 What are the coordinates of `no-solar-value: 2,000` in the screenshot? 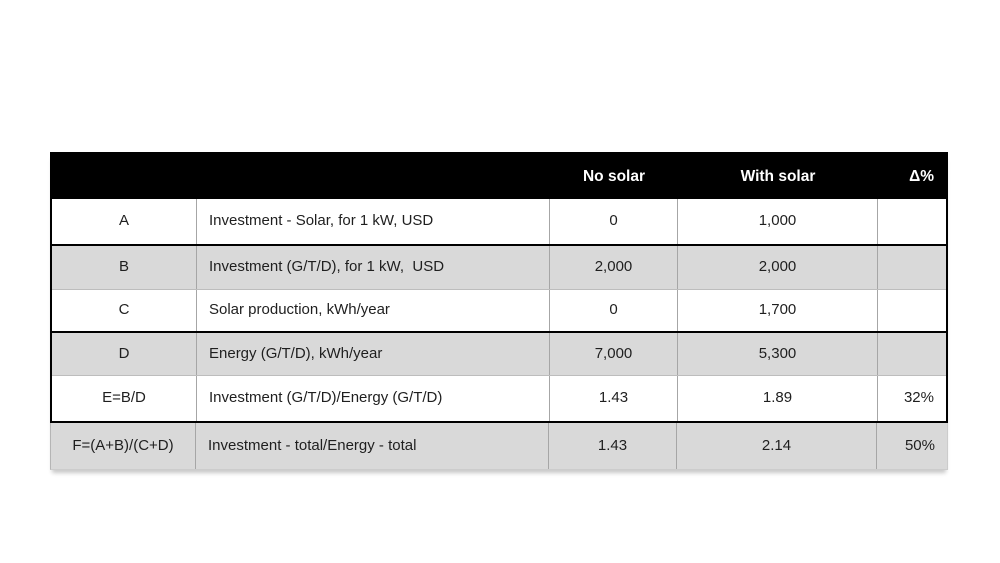 It's located at (614, 267).